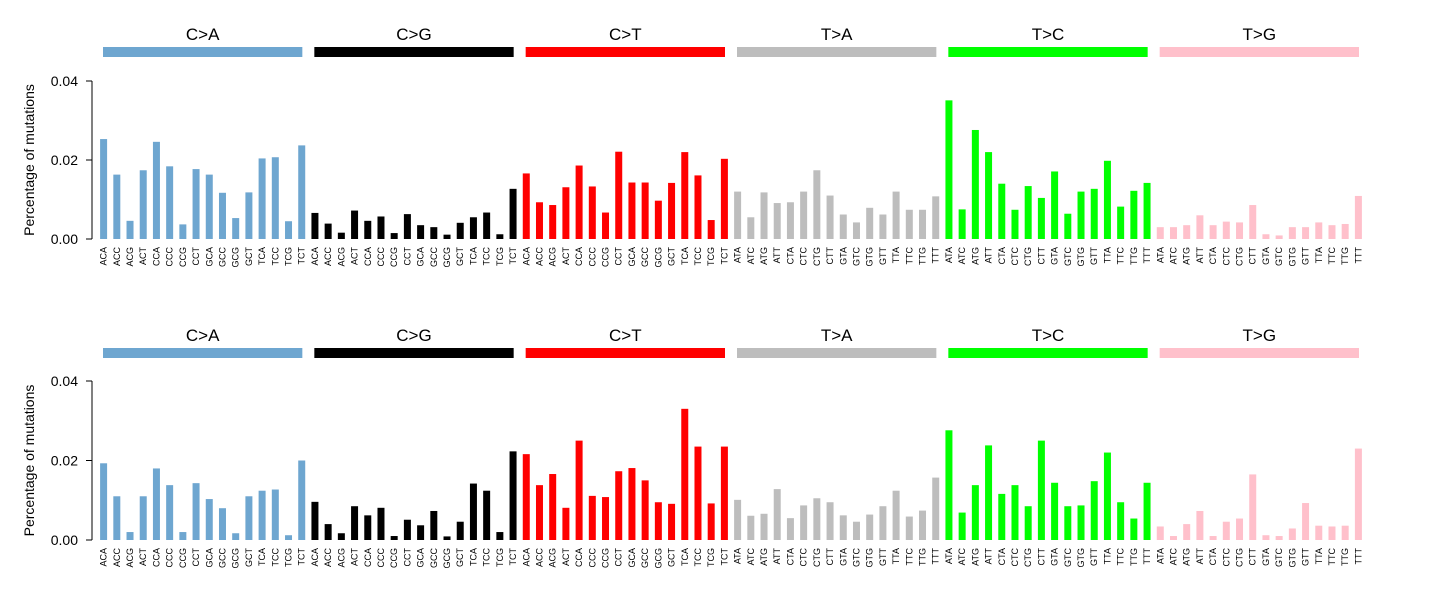 The image size is (1440, 605). What do you see at coordinates (1041, 256) in the screenshot?
I see `x-category-label: CTT` at bounding box center [1041, 256].